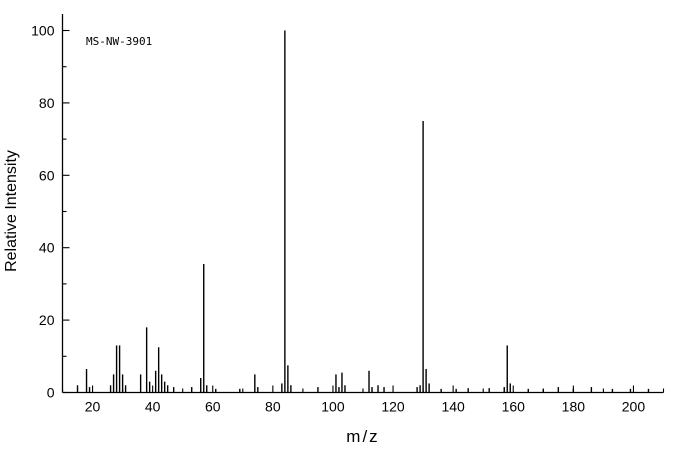  Describe the element at coordinates (47, 175) in the screenshot. I see `y-tick-label: 60` at that location.